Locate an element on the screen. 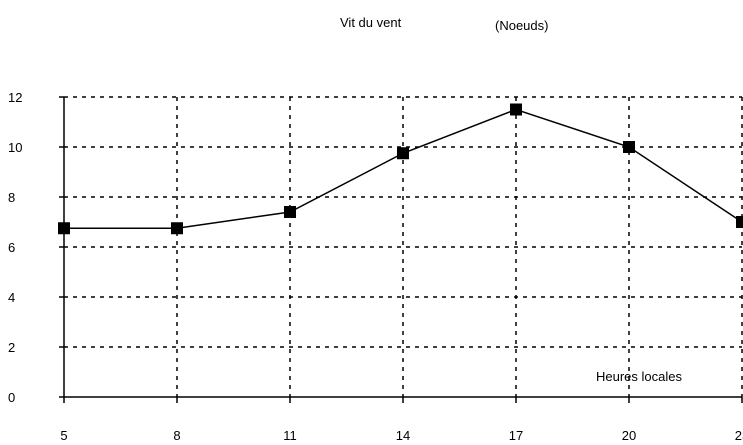  y-tick-label: 10 is located at coordinates (15, 147).